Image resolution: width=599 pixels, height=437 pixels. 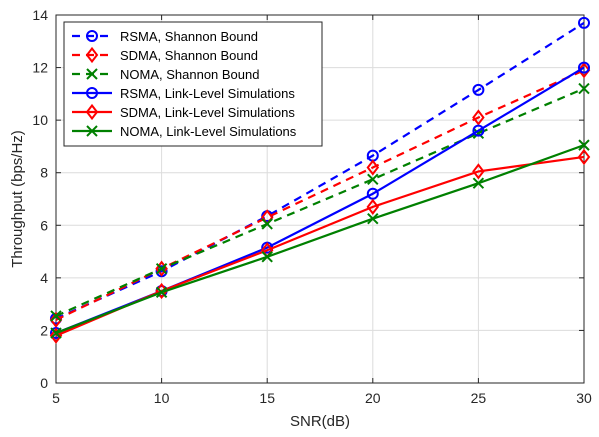 What do you see at coordinates (189, 74) in the screenshot?
I see `legend-label: NOMA, Shannon Bound` at bounding box center [189, 74].